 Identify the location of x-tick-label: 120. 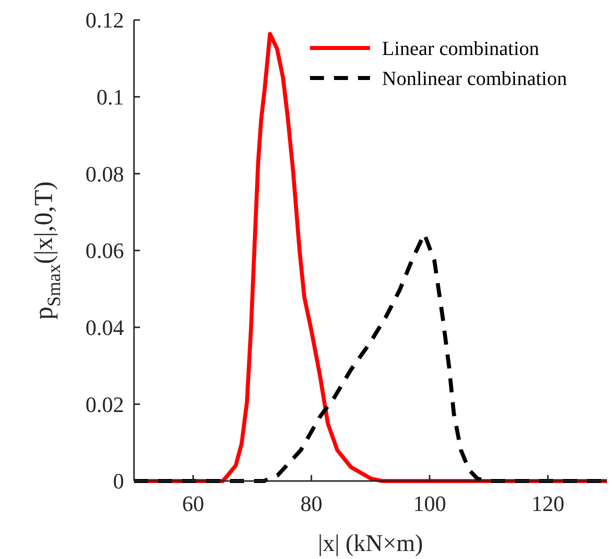
(547, 503).